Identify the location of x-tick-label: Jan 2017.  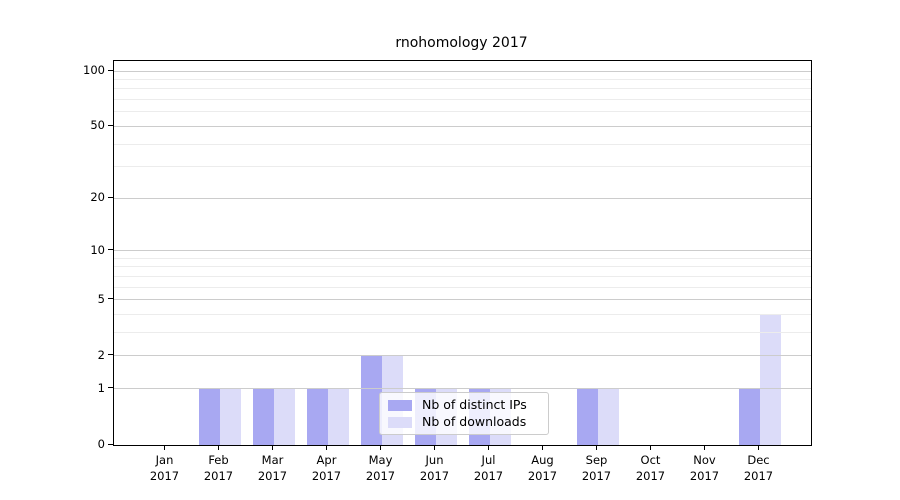
(164, 468).